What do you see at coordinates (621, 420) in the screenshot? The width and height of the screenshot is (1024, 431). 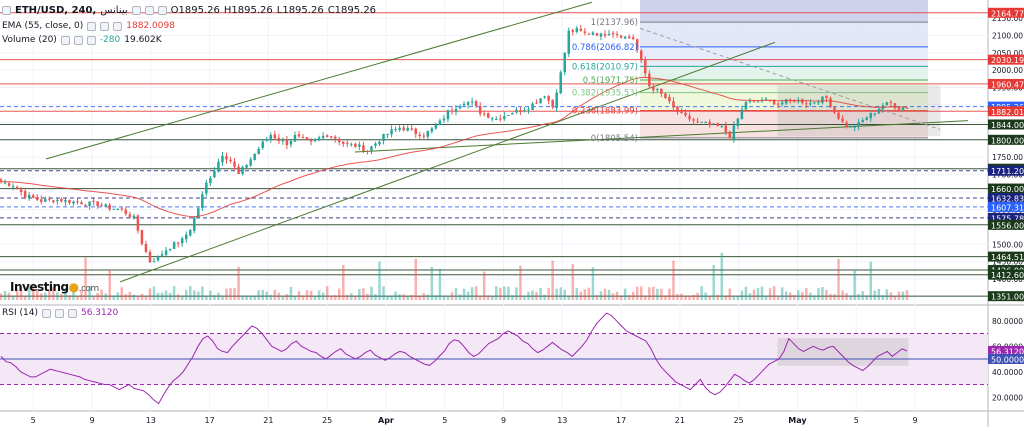 I see `time-tick-label: 17` at bounding box center [621, 420].